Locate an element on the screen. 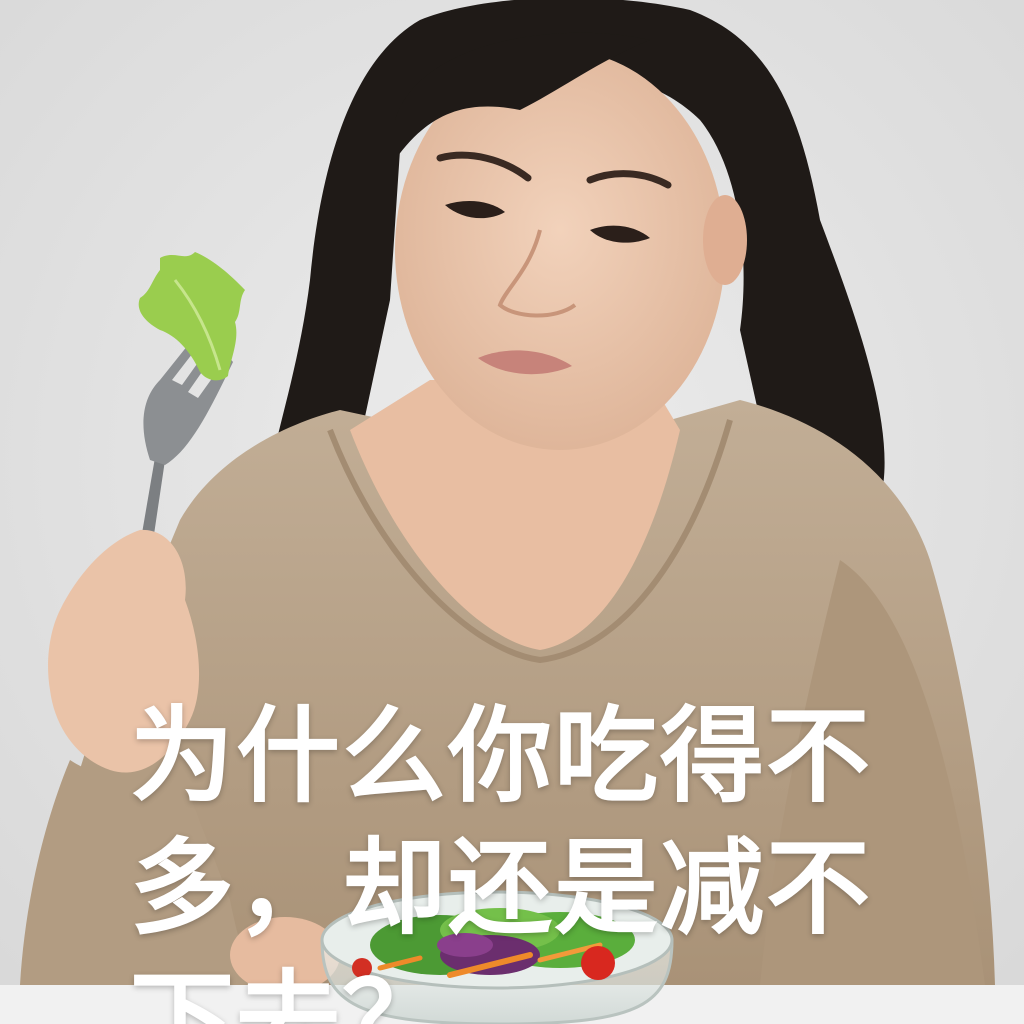  ear is located at coordinates (725, 240).